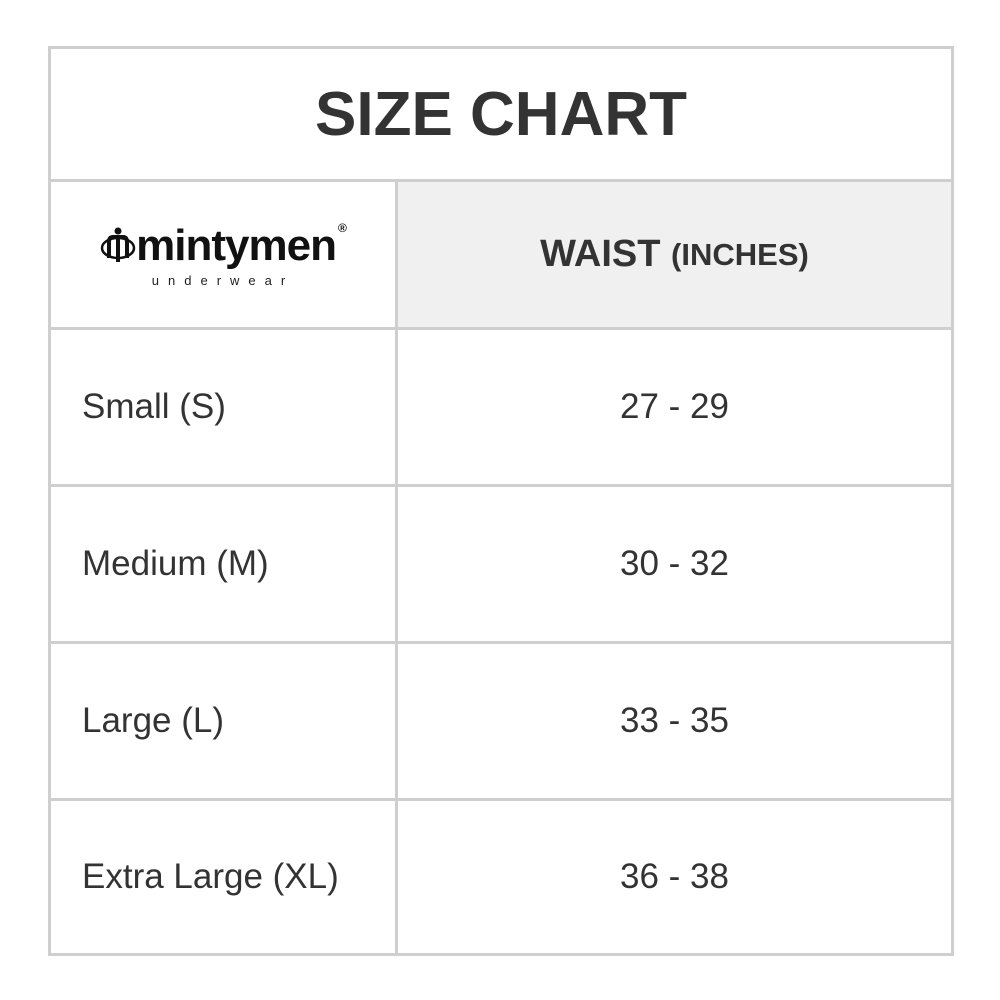 Image resolution: width=1000 pixels, height=1000 pixels. What do you see at coordinates (118, 244) in the screenshot?
I see `logo-emblem-icon` at bounding box center [118, 244].